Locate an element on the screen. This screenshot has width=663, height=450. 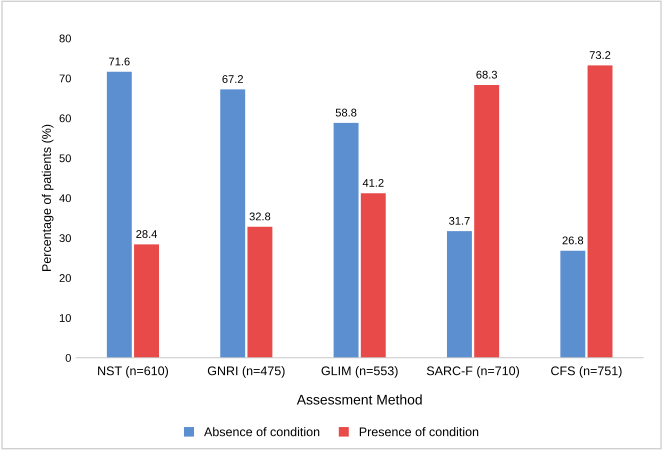
data-label: 32.8 is located at coordinates (260, 216).